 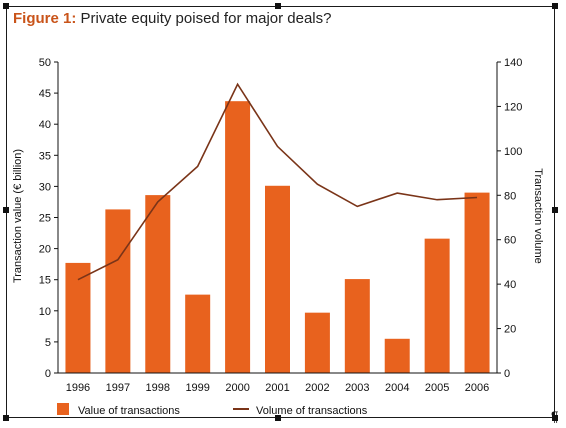 What do you see at coordinates (510, 196) in the screenshot?
I see `y-right-tick-label: 80` at bounding box center [510, 196].